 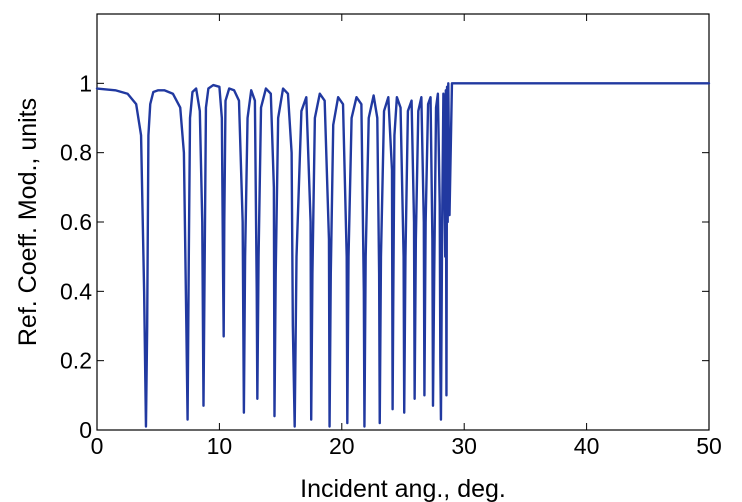 I want to click on y-axis-label: Ref. Coeff. Mod., units, so click(x=28, y=222).